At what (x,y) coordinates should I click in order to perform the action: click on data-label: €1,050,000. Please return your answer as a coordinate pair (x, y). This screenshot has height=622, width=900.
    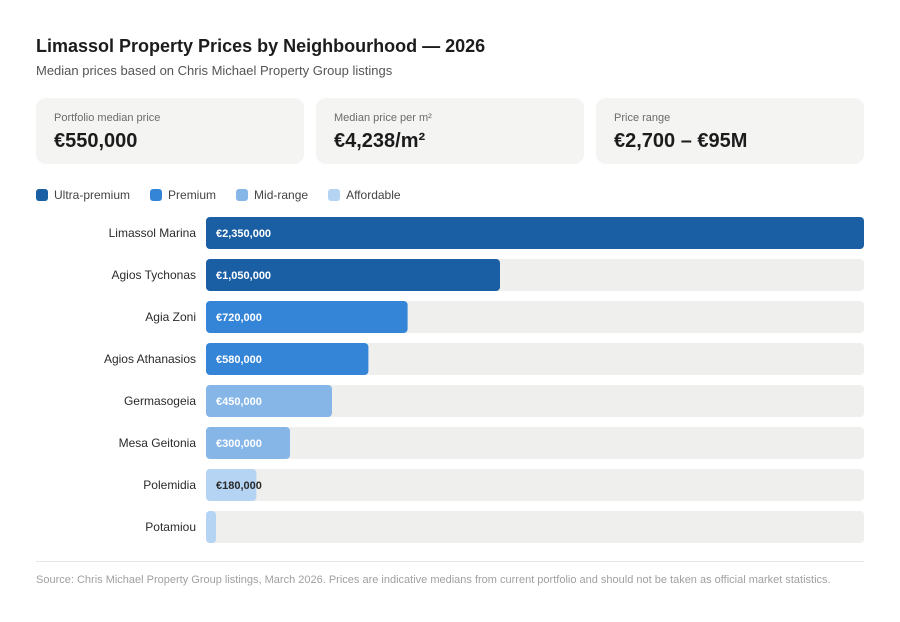
    Looking at the image, I should click on (243, 276).